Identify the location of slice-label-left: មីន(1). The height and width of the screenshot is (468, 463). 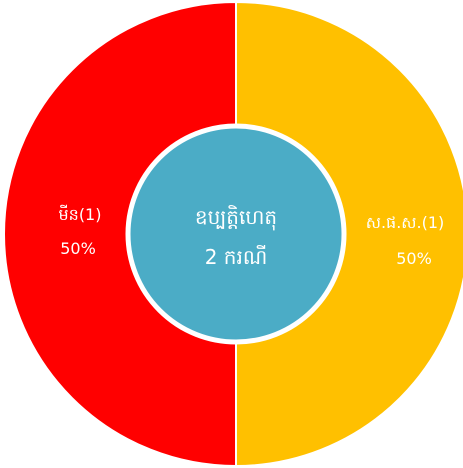
(80, 214).